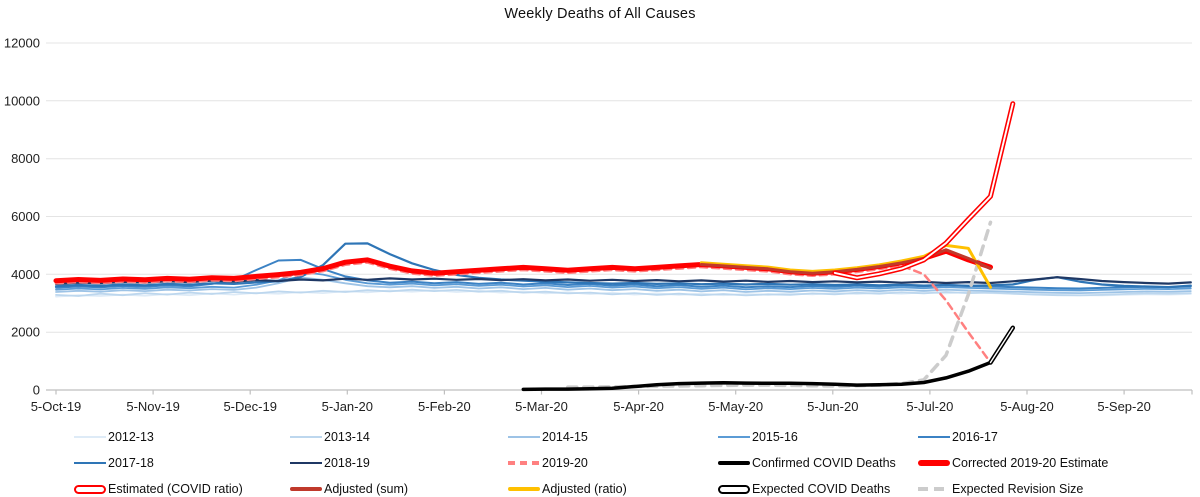 This screenshot has width=1200, height=497. I want to click on y-tick-label-4000: 4000, so click(25, 274).